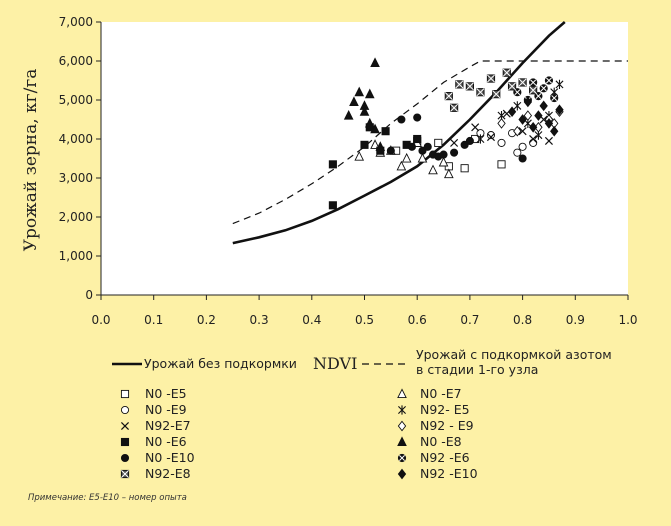 This screenshot has height=526, width=671. I want to click on legend-series-label: N92 -E10, so click(449, 473).